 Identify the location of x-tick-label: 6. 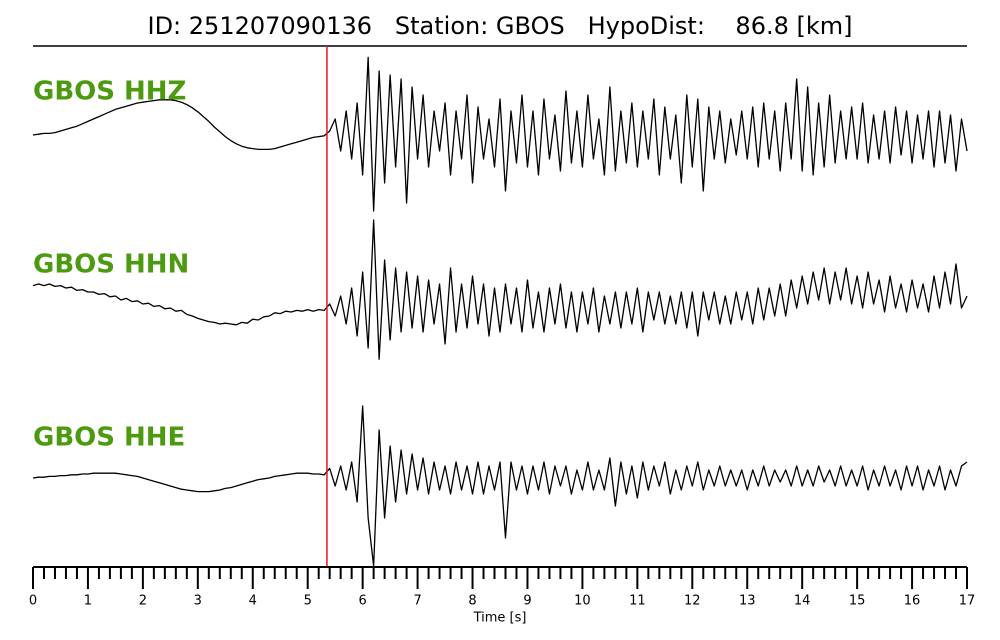
(363, 601).